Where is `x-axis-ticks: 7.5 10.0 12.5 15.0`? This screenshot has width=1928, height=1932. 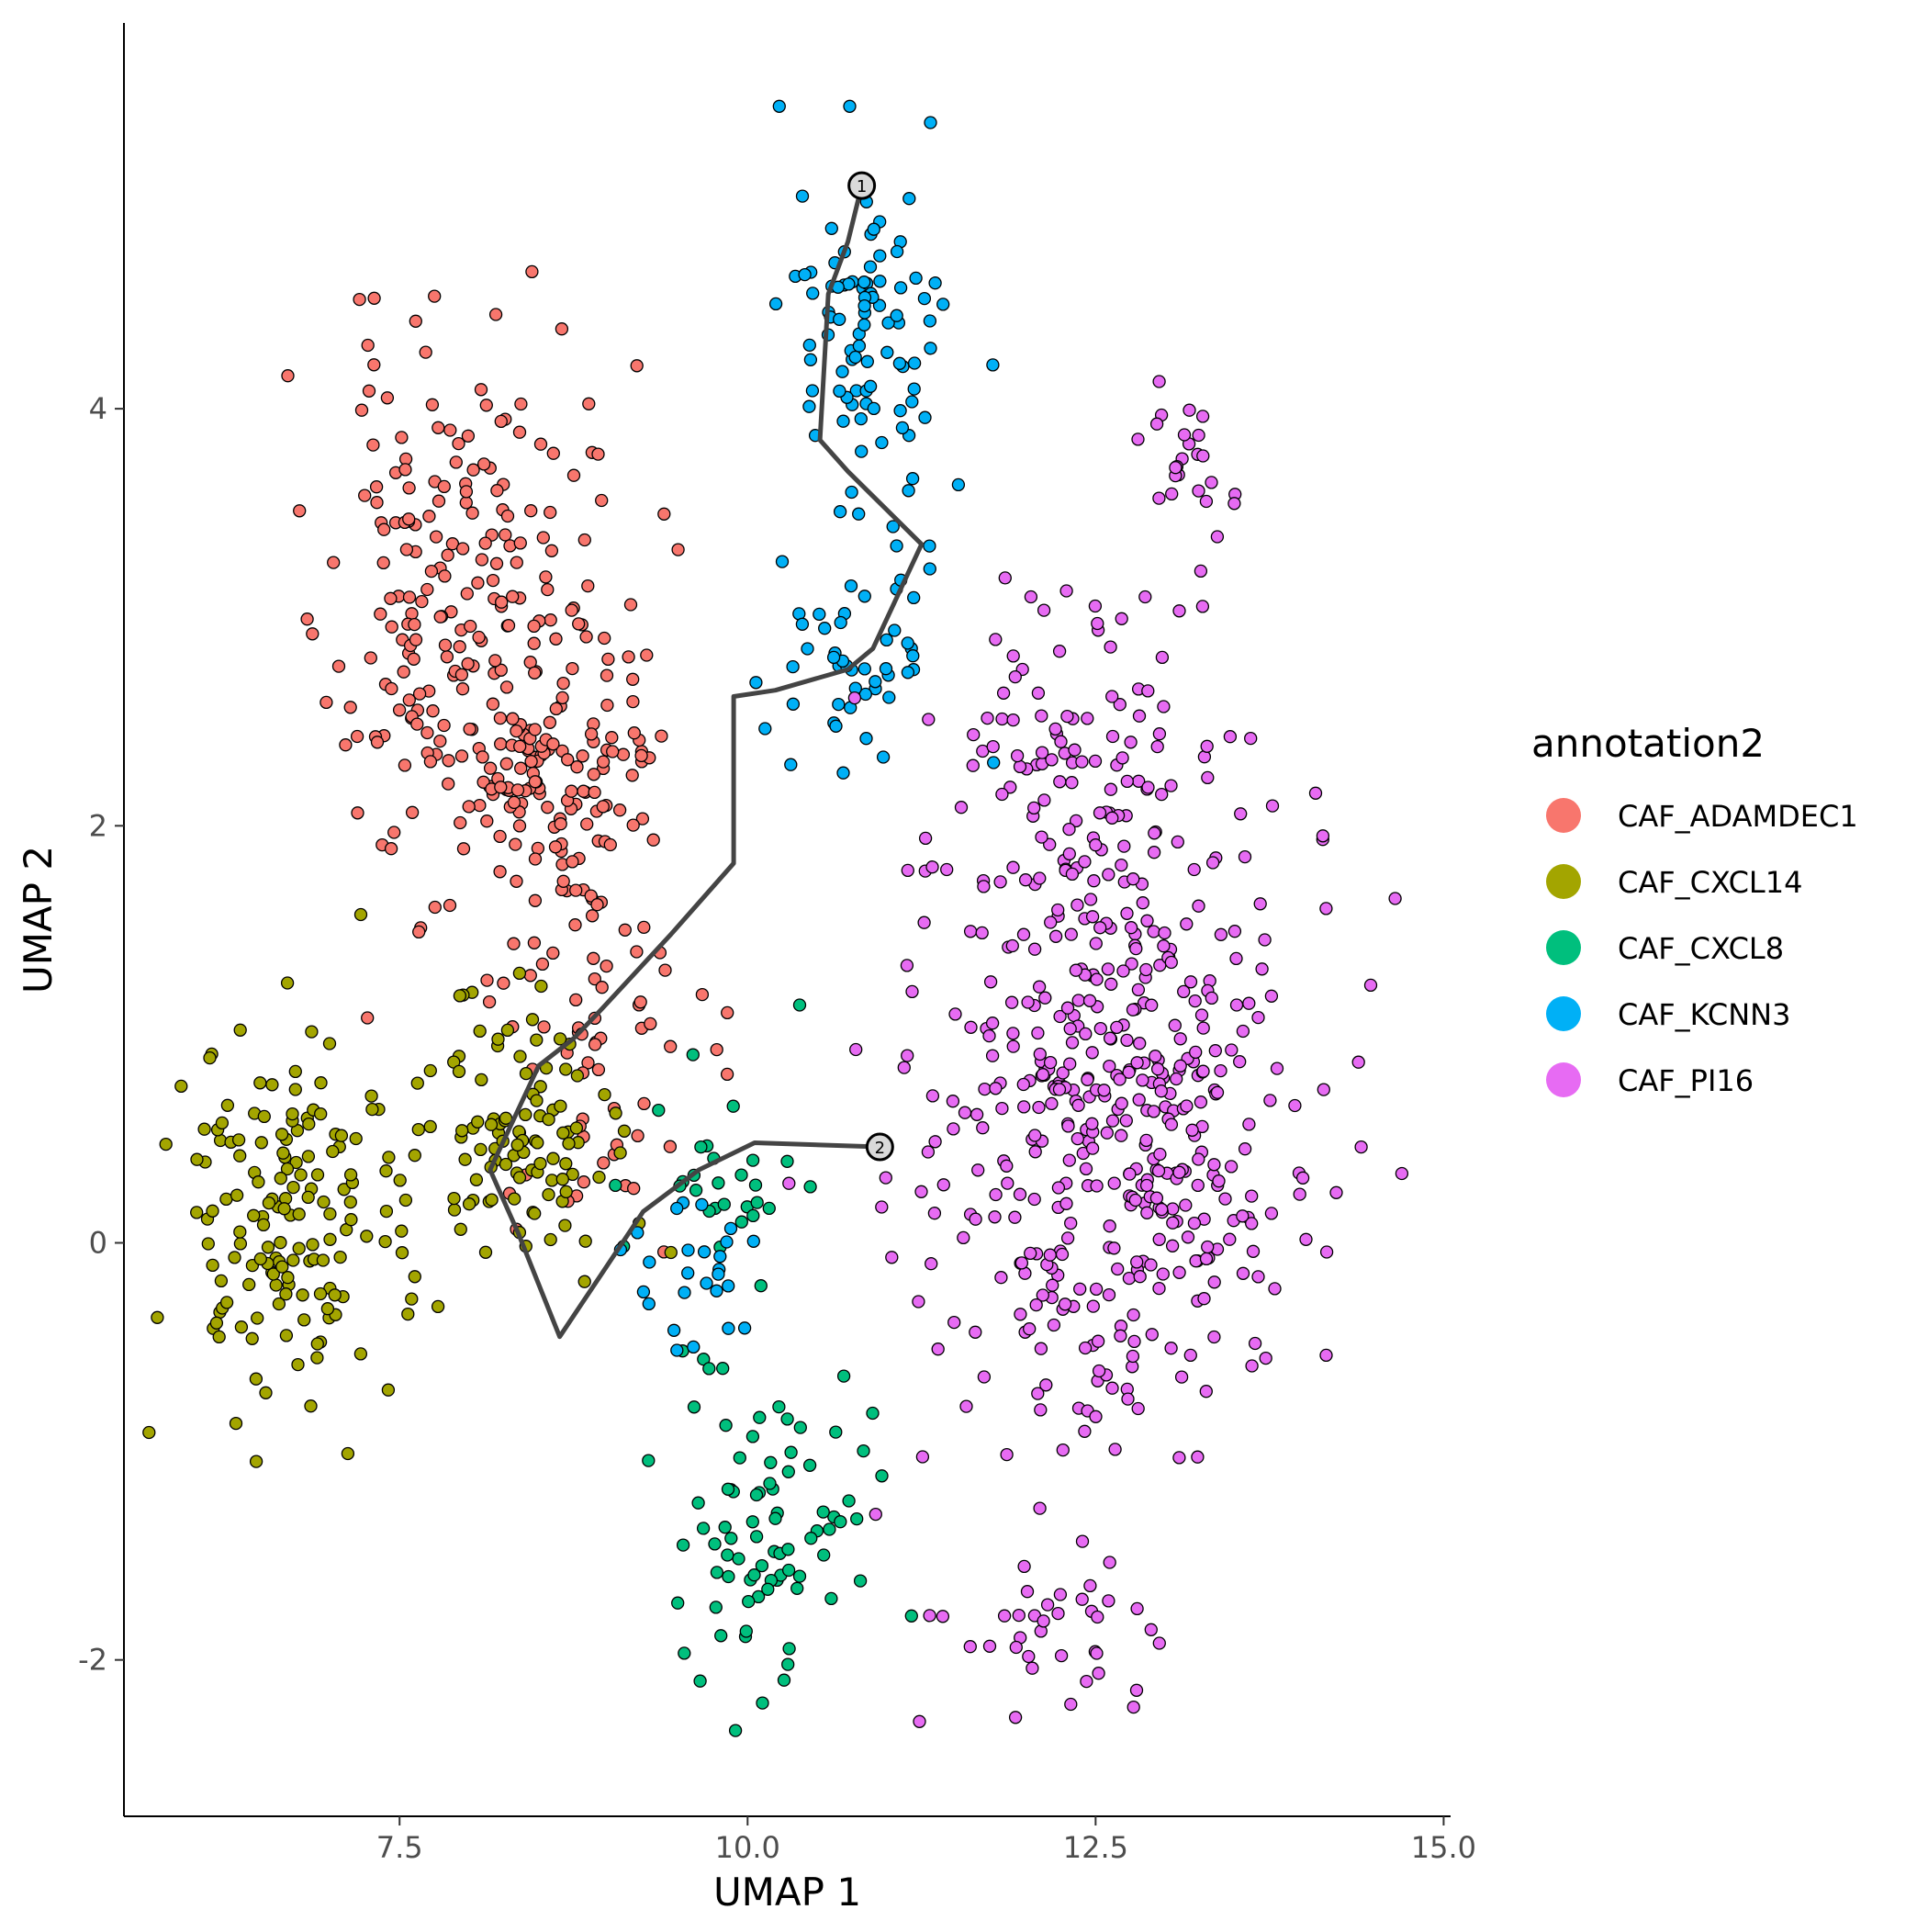 x-axis-ticks: 7.5 10.0 12.5 15.0 is located at coordinates (926, 1840).